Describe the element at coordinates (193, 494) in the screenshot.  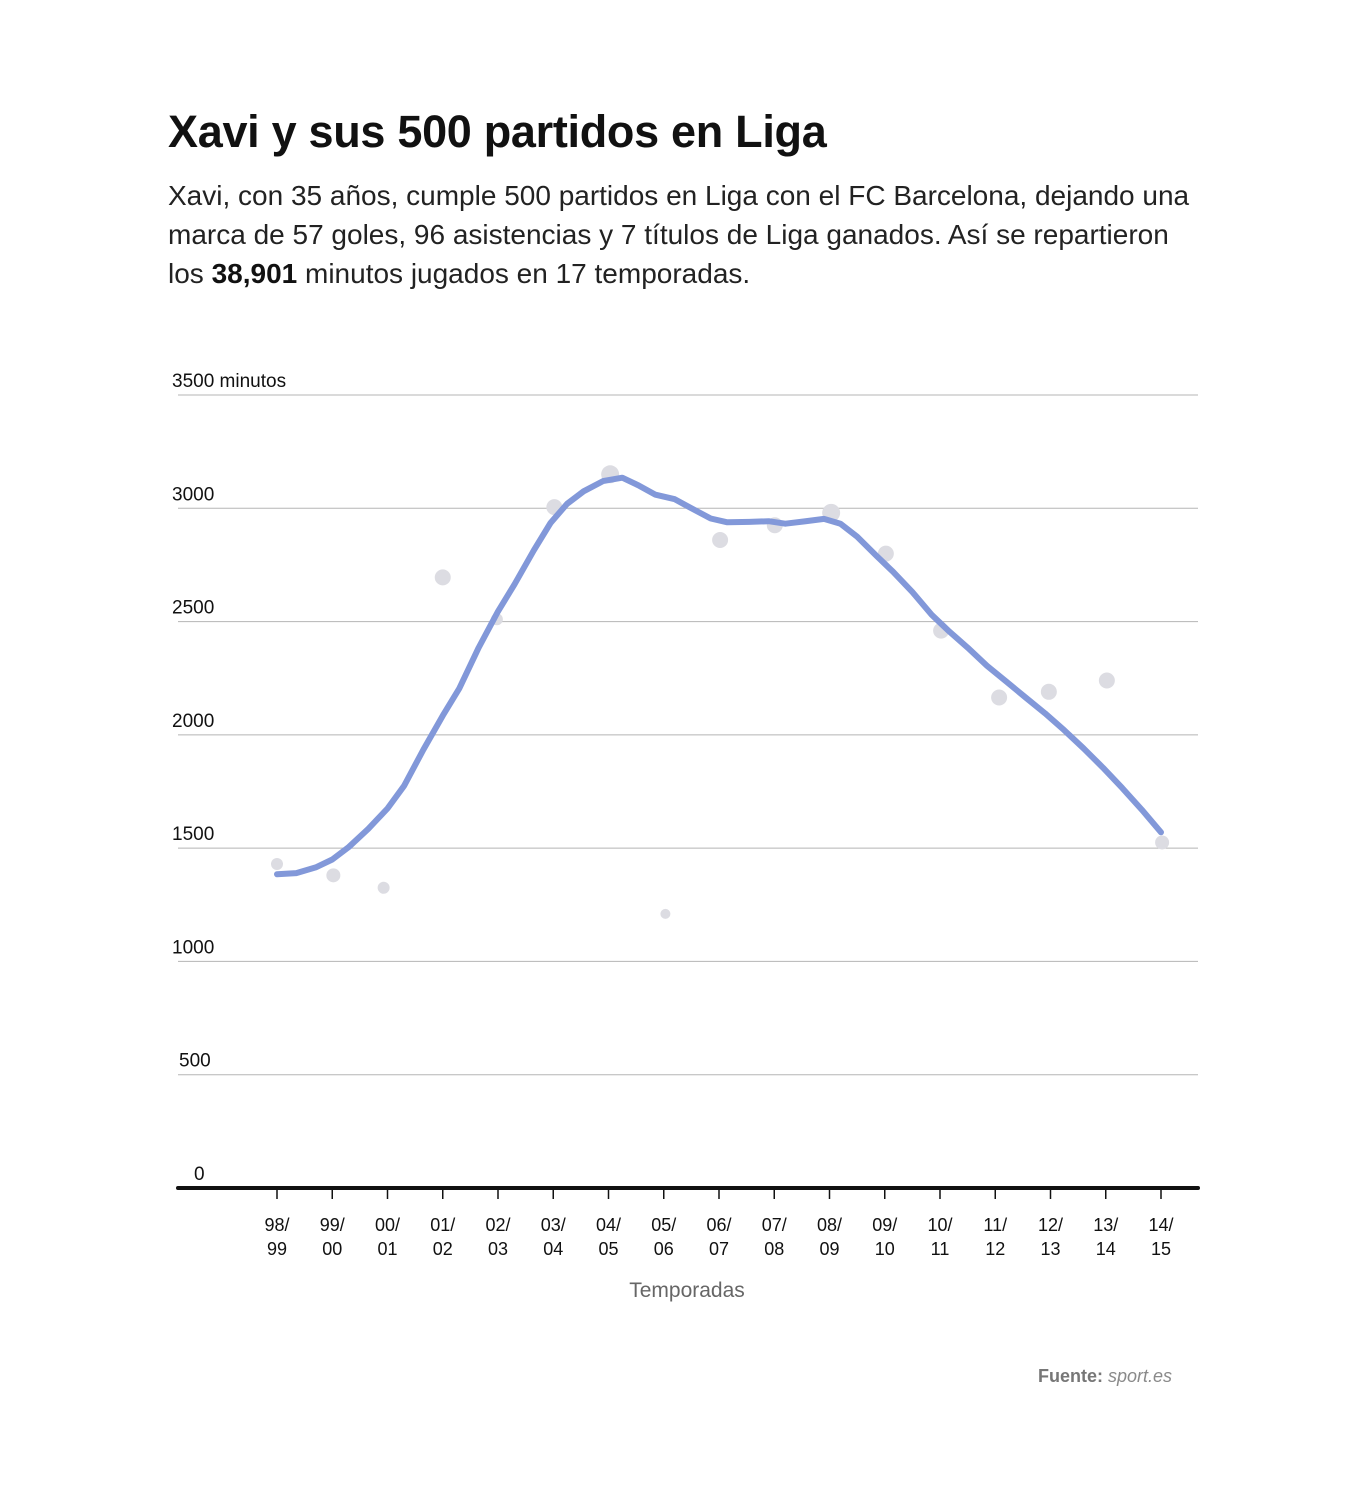
I see `y-tick-label-3000: 3000` at that location.